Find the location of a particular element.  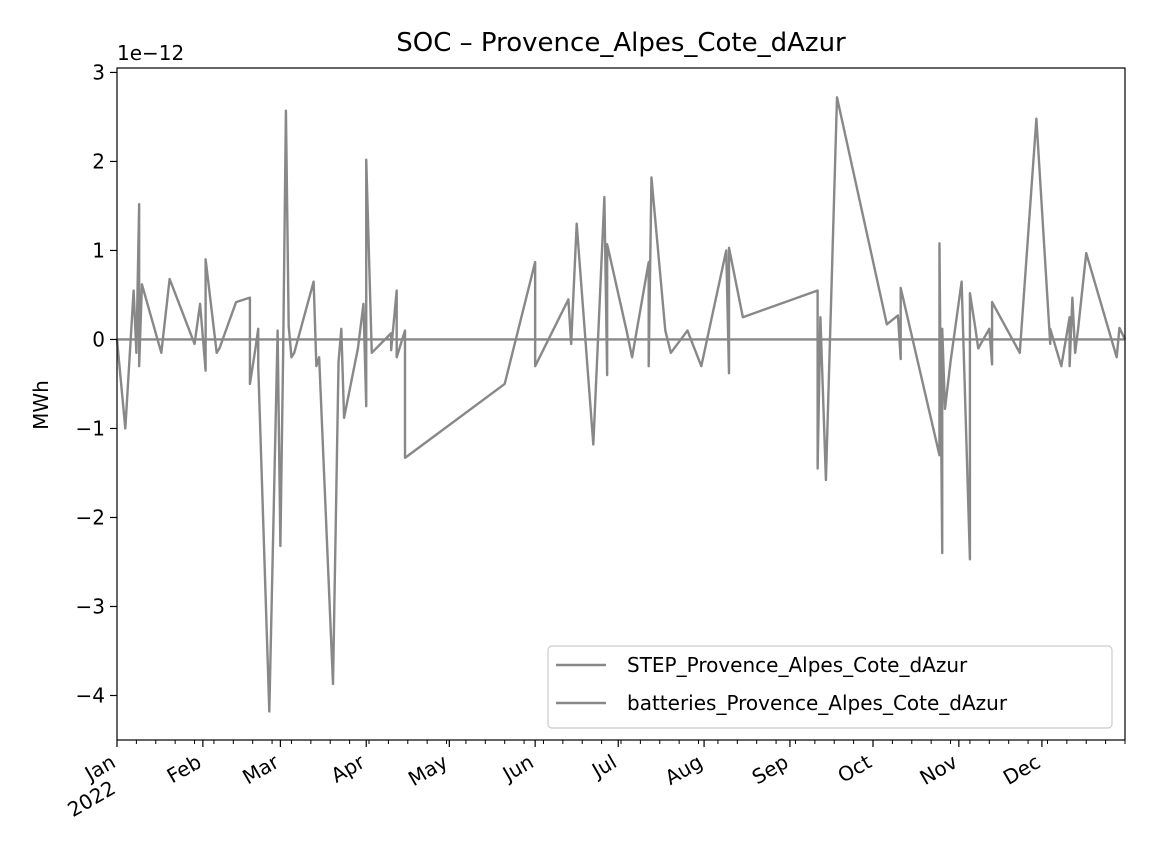

y-tick-label: 1 is located at coordinates (98, 250).